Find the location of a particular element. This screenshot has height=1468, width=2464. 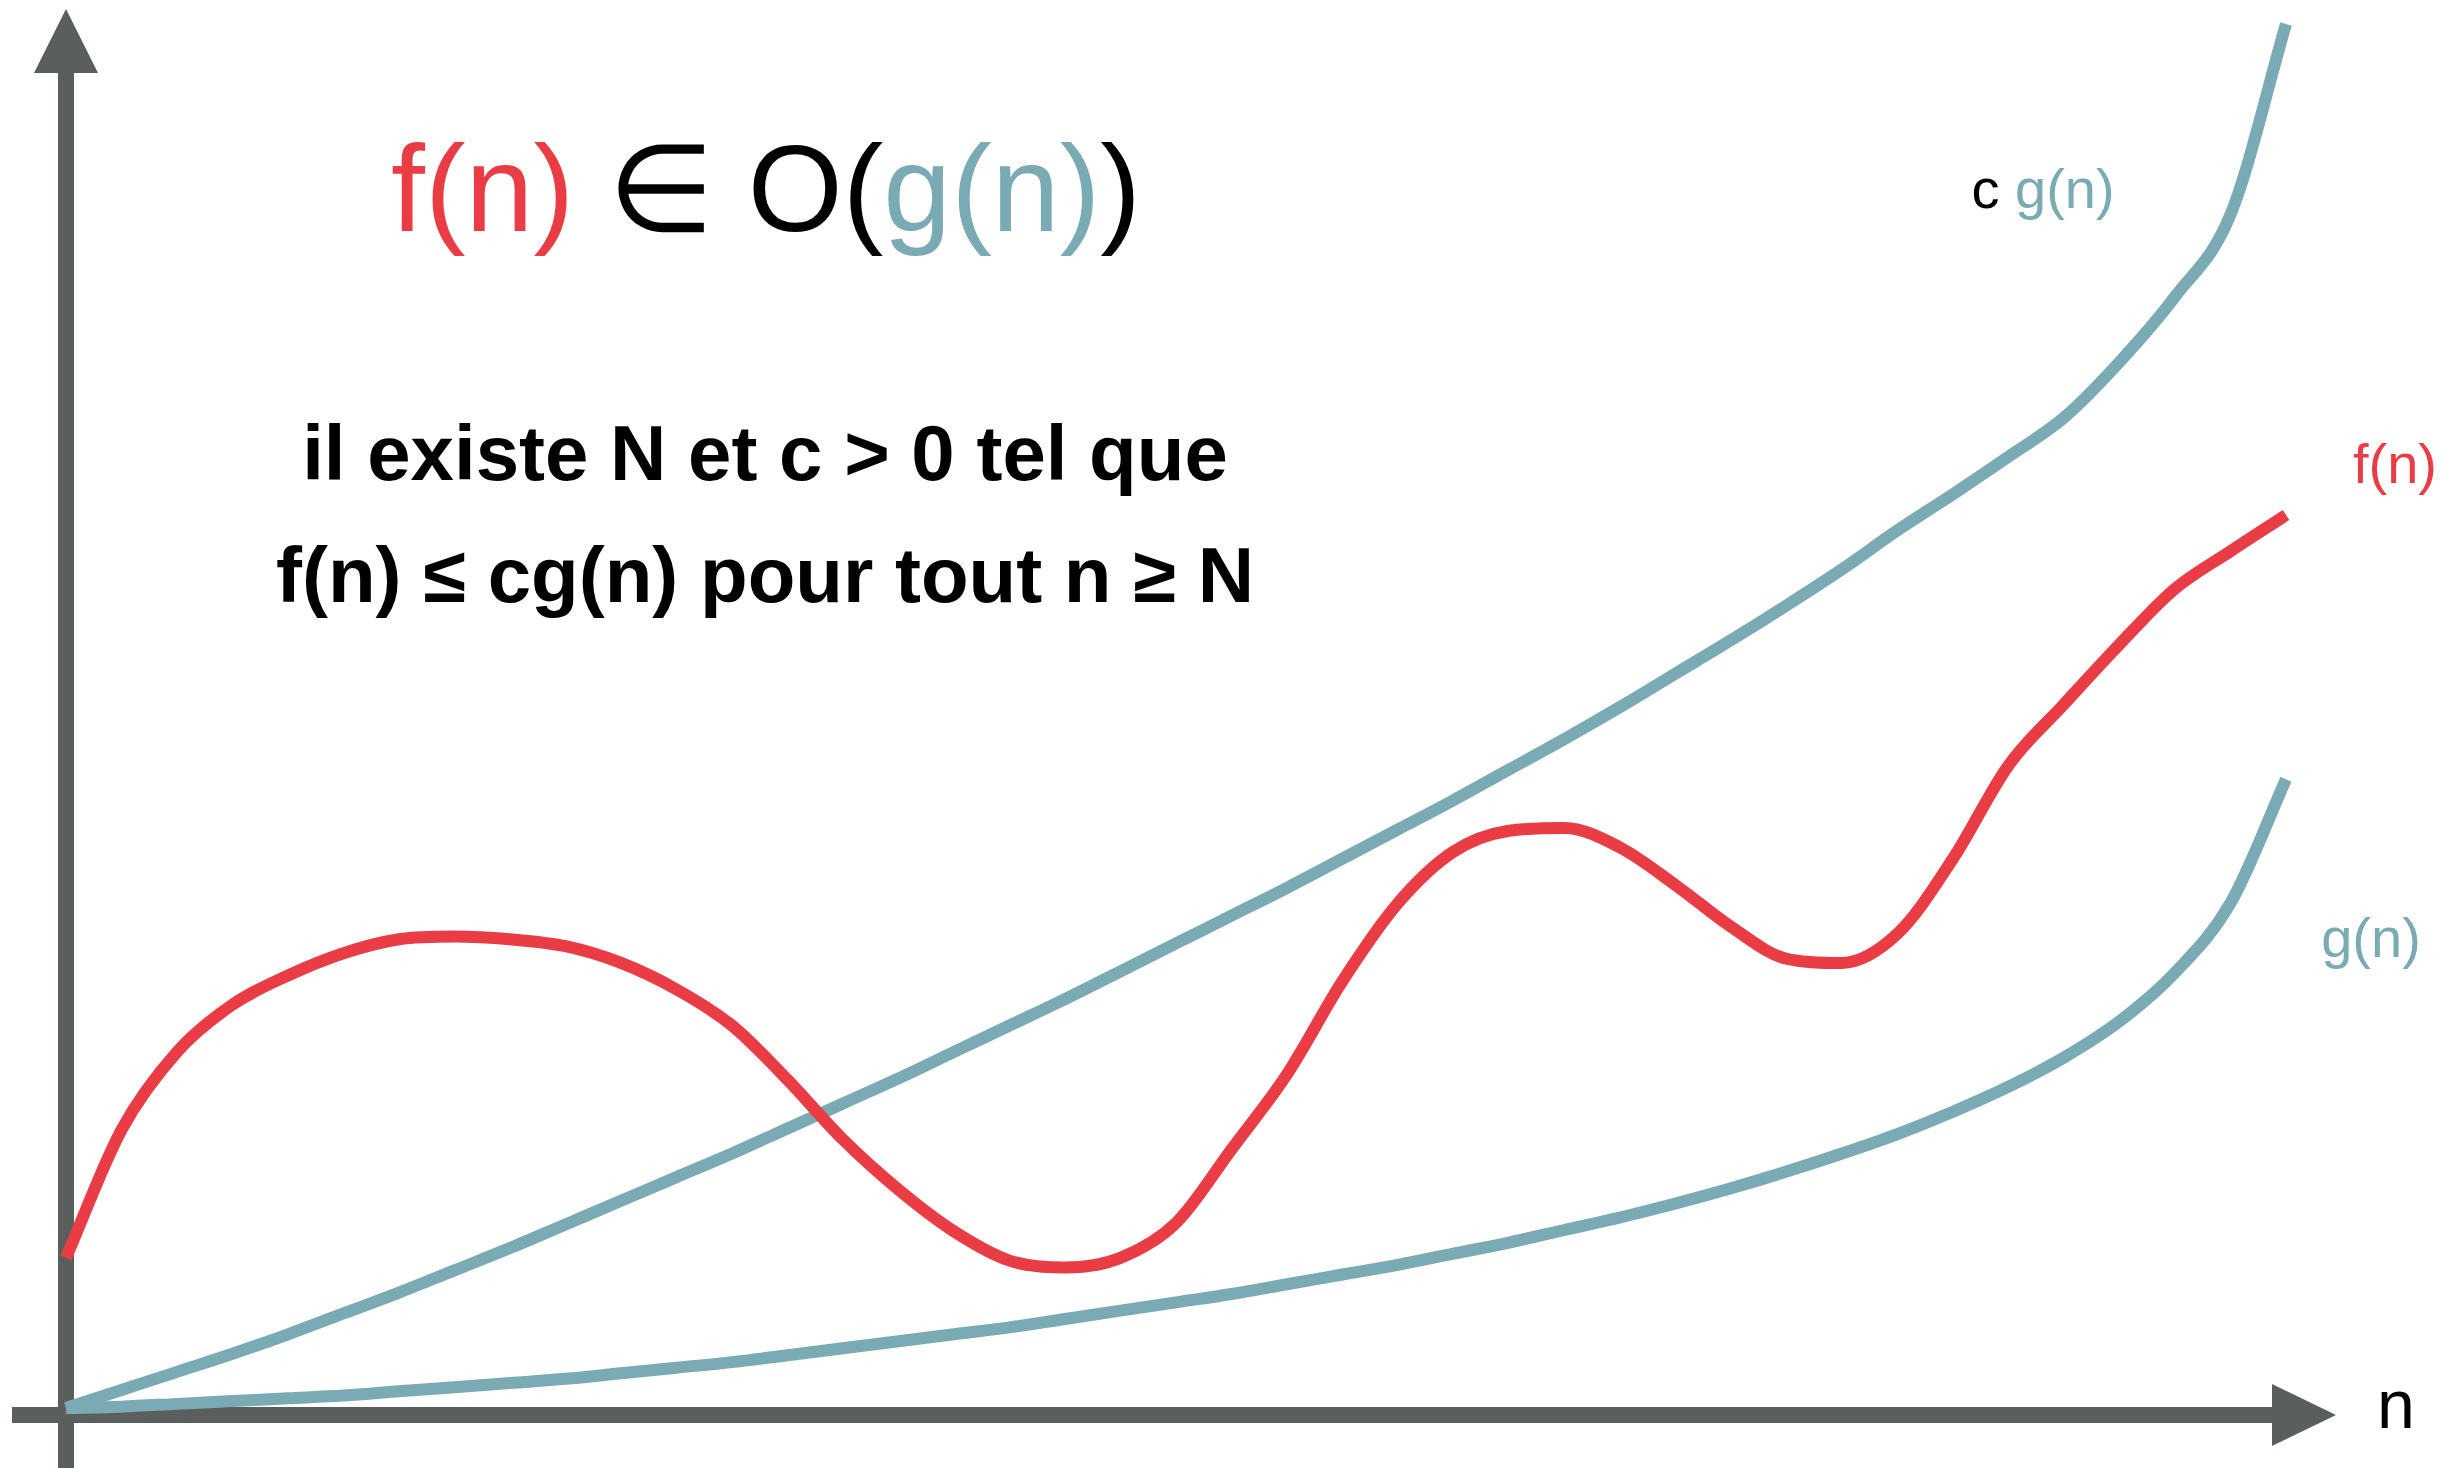

series-label: g(n) is located at coordinates (2371, 937).